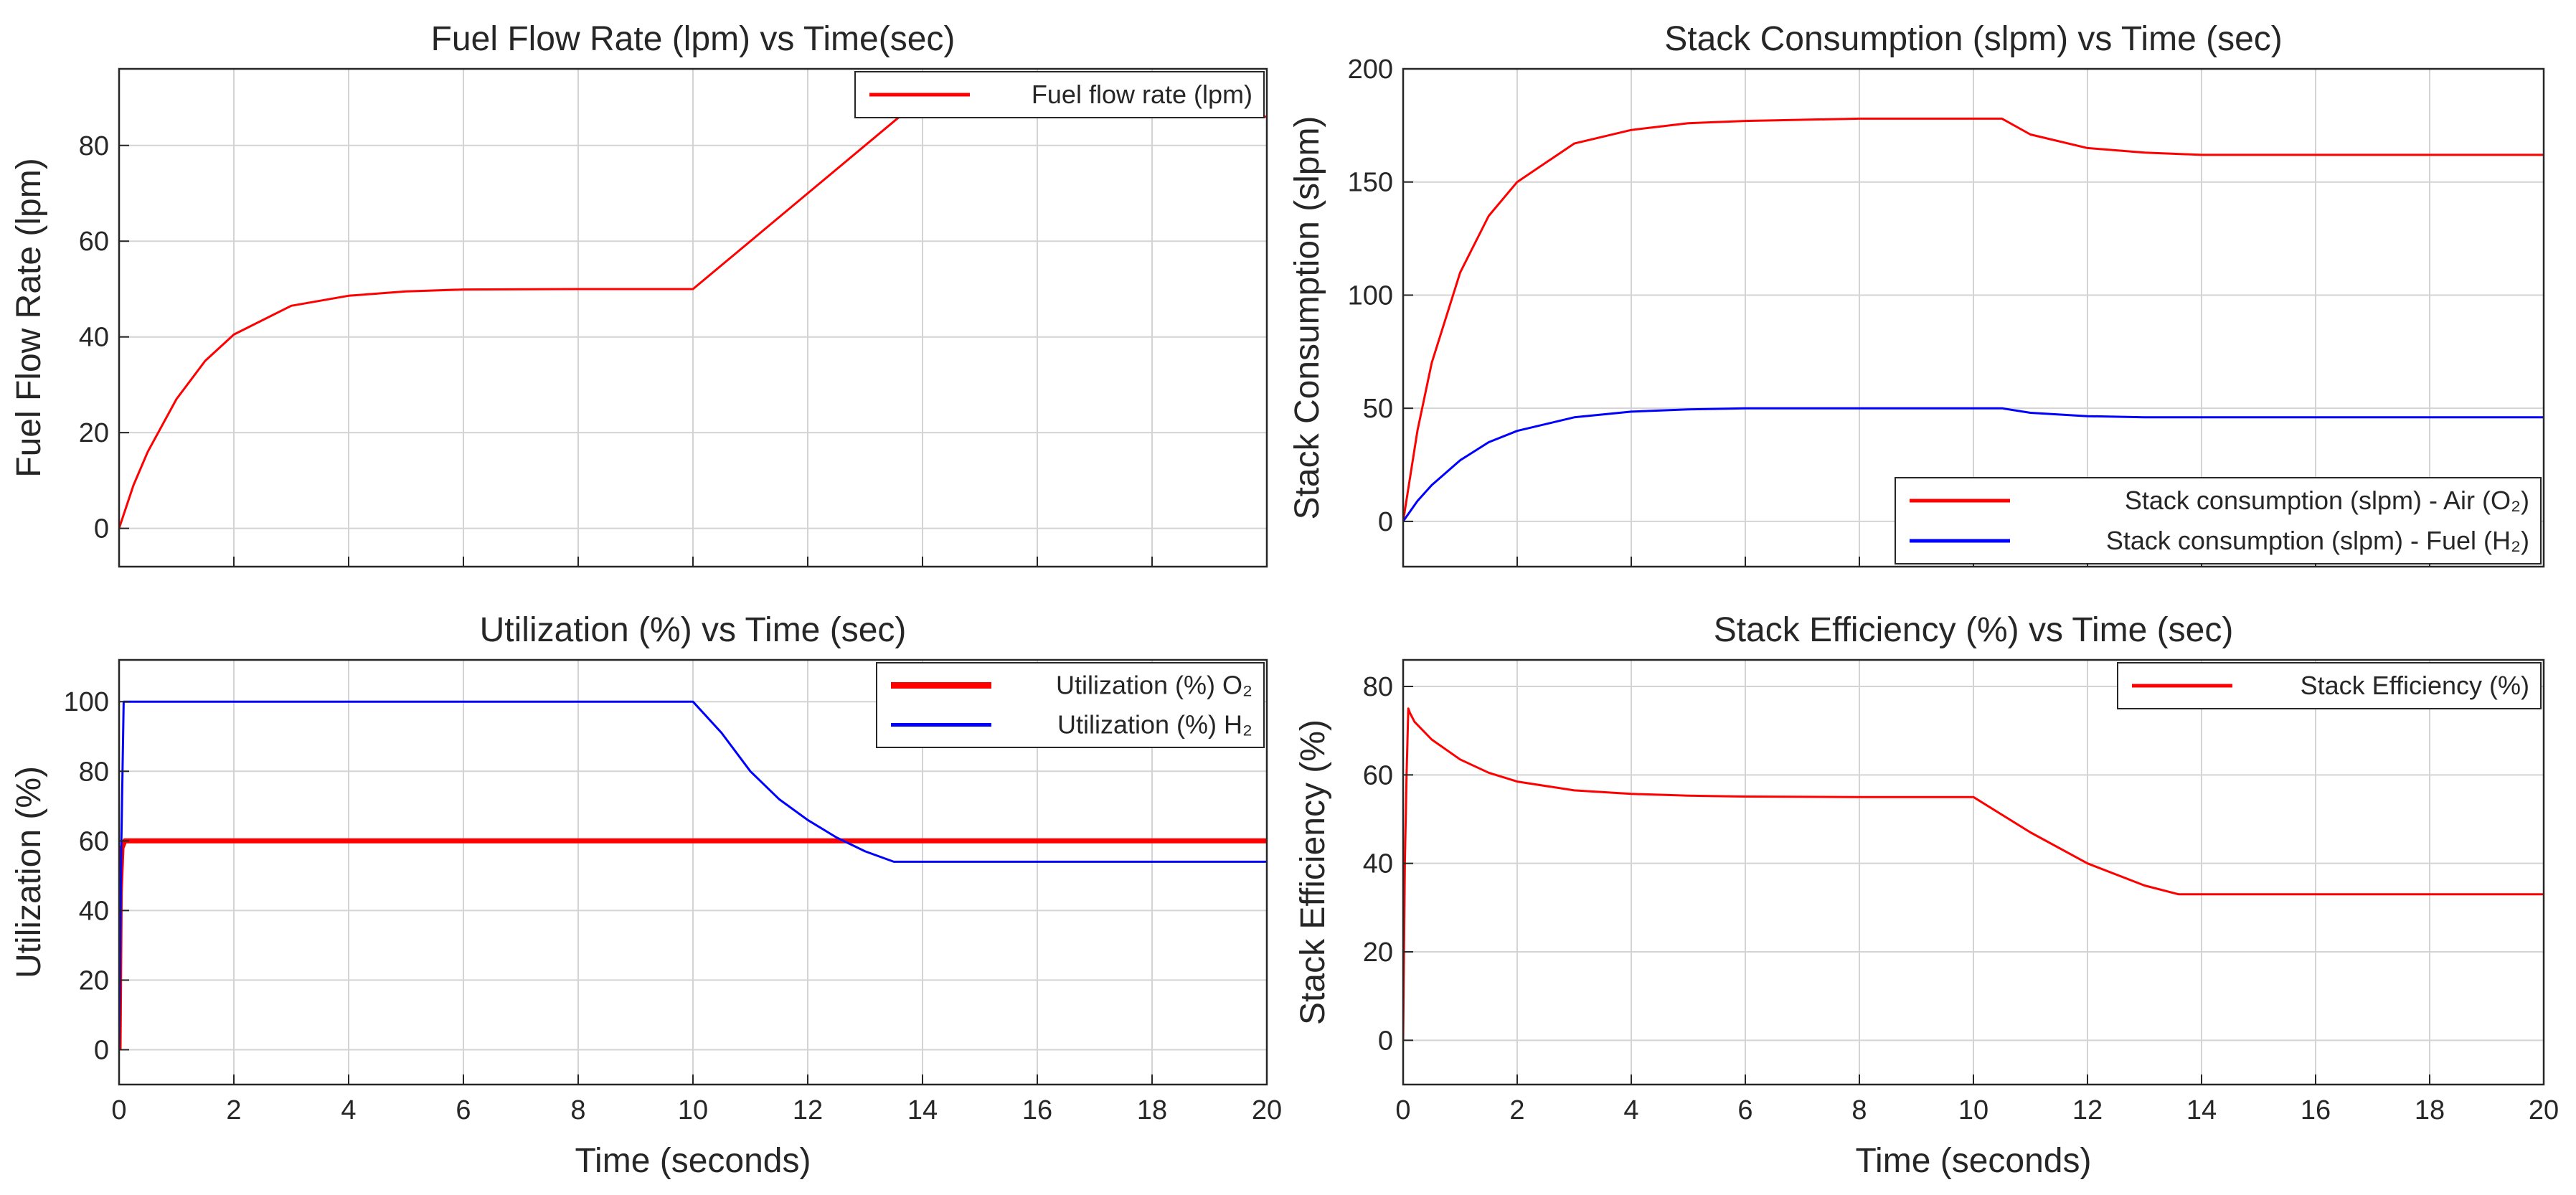 The width and height of the screenshot is (2576, 1195). I want to click on y-axis-label: Stack Efficiency (%), so click(1313, 872).